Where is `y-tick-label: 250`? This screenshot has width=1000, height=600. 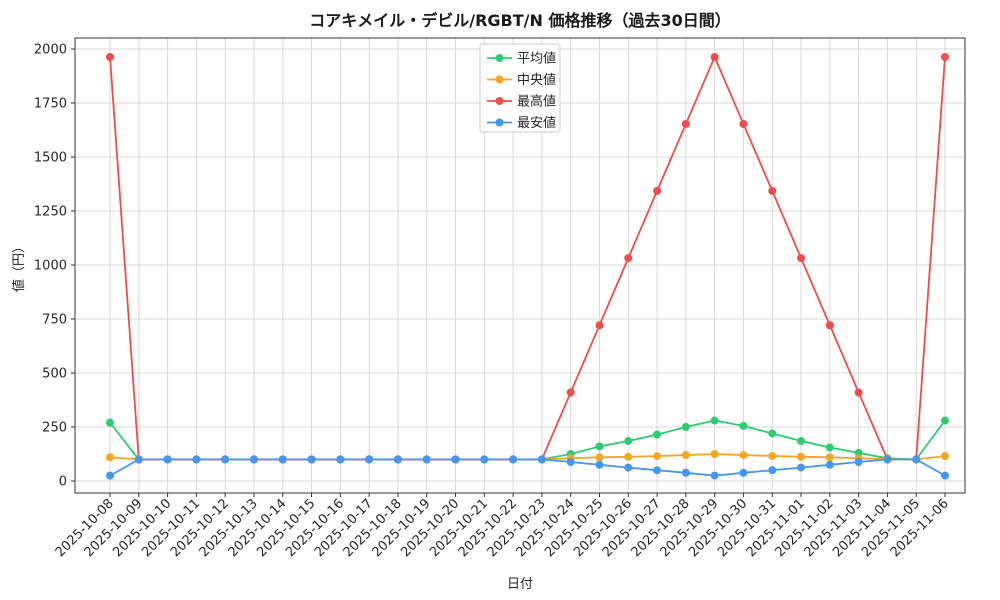 y-tick-label: 250 is located at coordinates (54, 428).